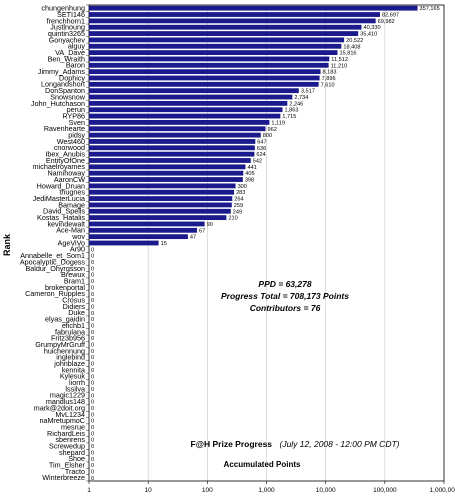 The height and width of the screenshot is (500, 455). What do you see at coordinates (249, 174) in the screenshot?
I see `value-label: 405` at bounding box center [249, 174].